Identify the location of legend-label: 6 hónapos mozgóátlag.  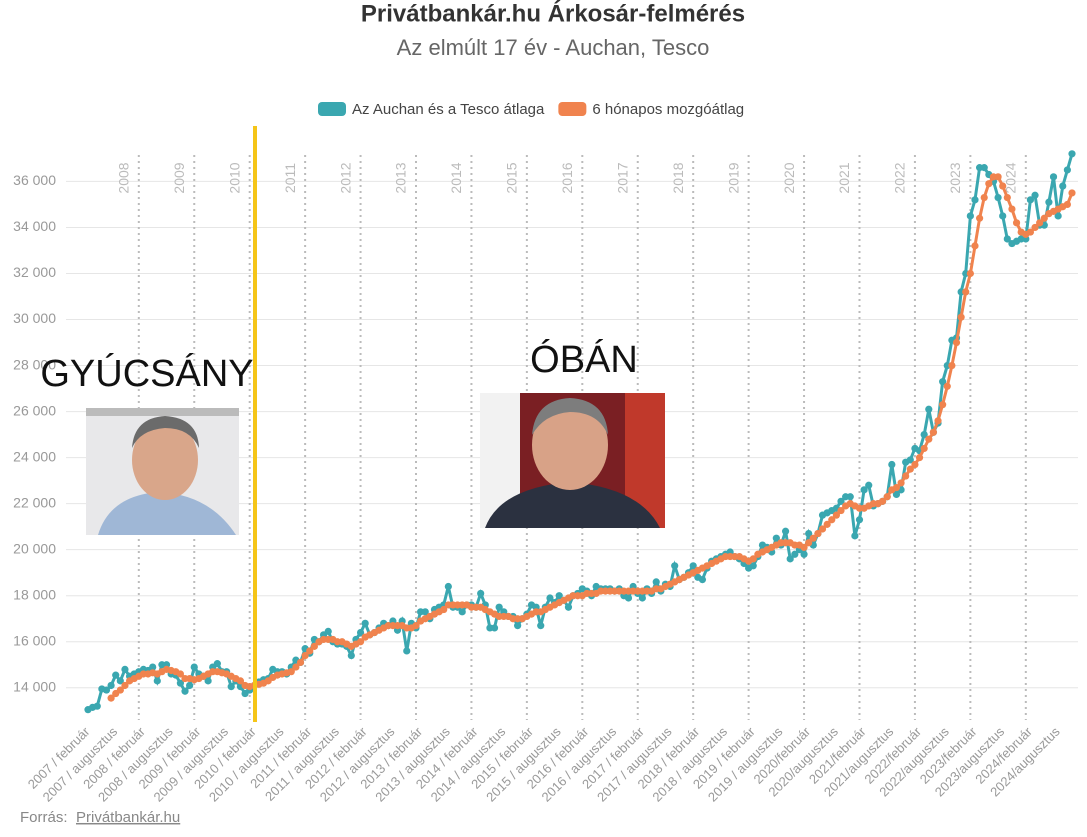
(668, 109).